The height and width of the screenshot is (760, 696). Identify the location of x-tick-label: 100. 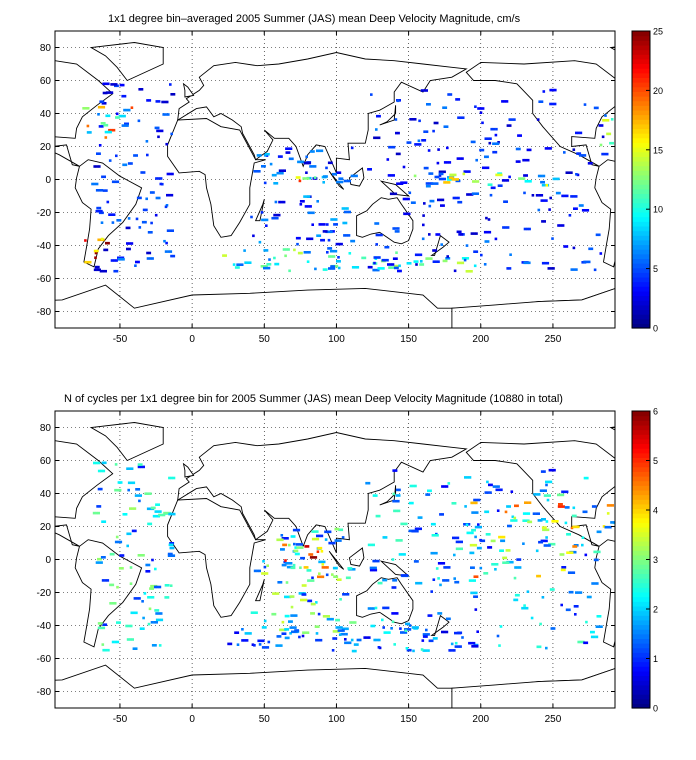
(336, 339).